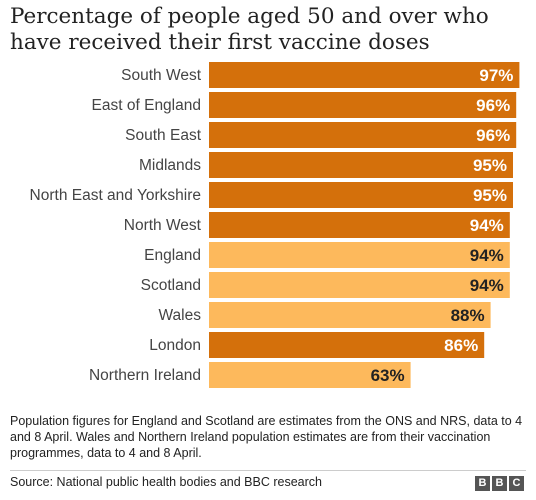  Describe the element at coordinates (163, 135) in the screenshot. I see `category-label: South East` at that location.